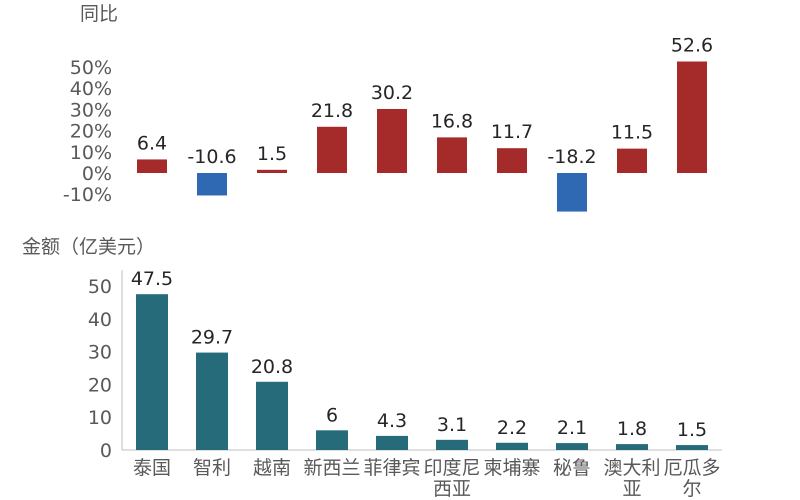 The width and height of the screenshot is (800, 500). What do you see at coordinates (152, 468) in the screenshot?
I see `category-label: 泰国` at bounding box center [152, 468].